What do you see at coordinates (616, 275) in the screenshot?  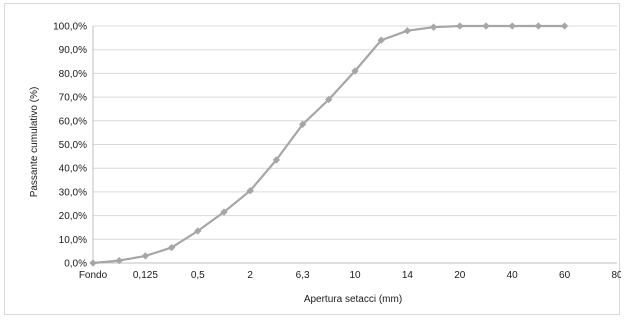 I see `x-tick-label: 80` at bounding box center [616, 275].